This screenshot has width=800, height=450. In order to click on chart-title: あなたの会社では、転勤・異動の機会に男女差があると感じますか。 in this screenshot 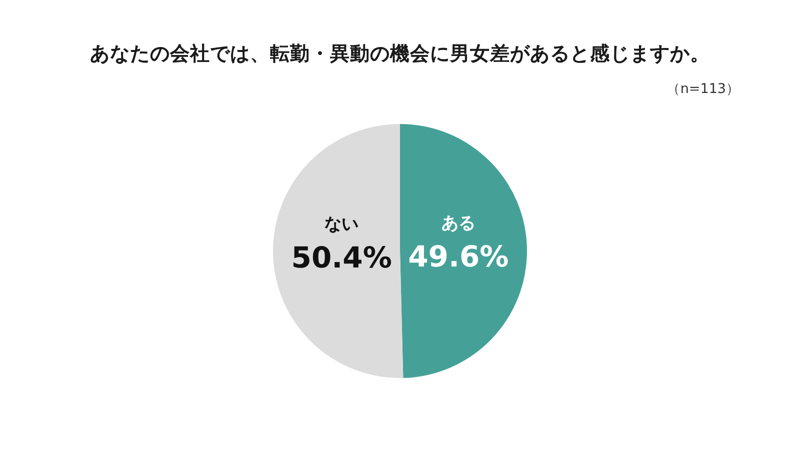, I will do `click(400, 53)`.